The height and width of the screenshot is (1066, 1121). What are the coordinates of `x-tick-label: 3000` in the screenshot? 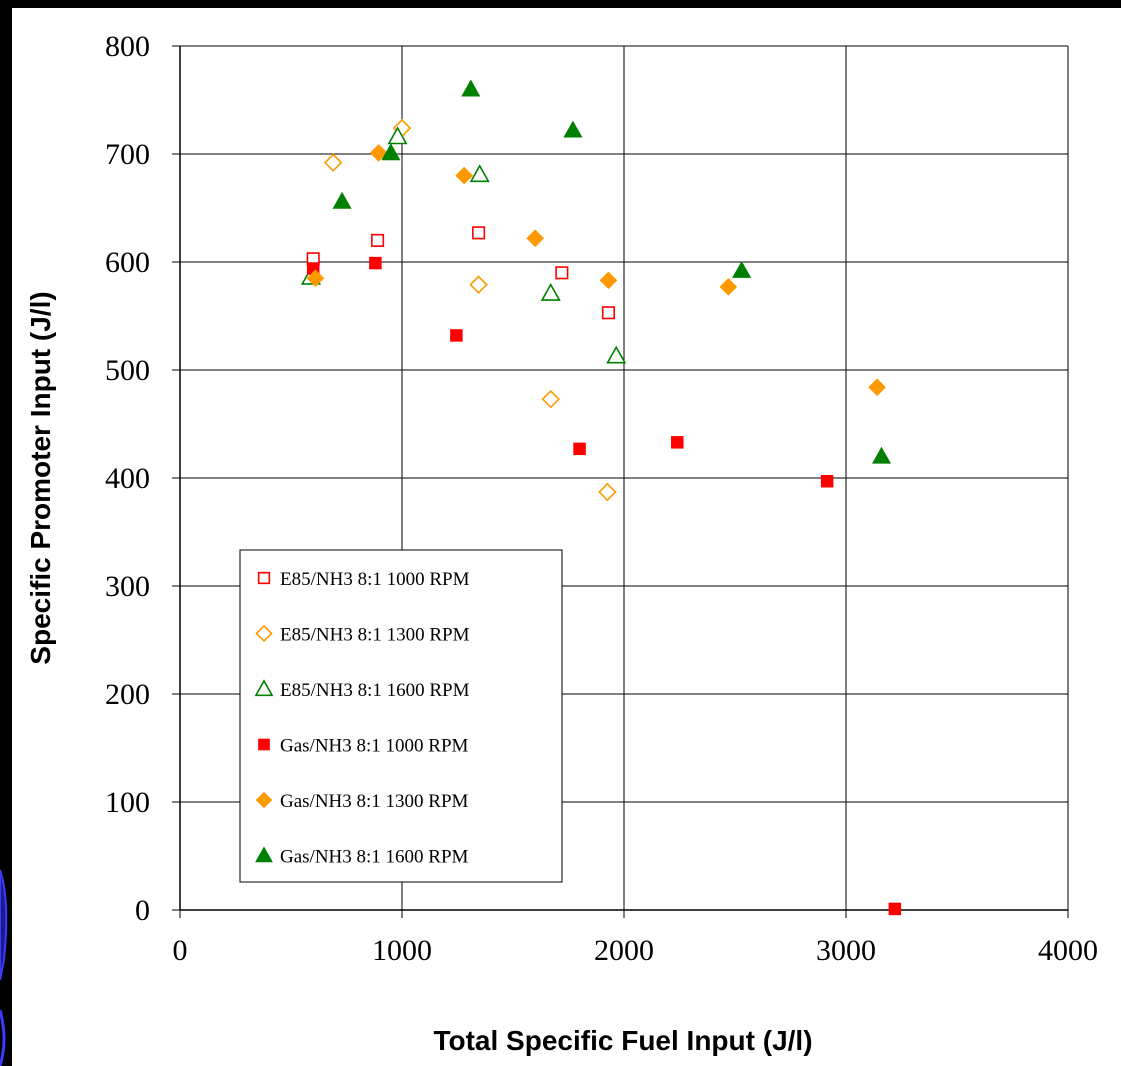 It's located at (846, 950).